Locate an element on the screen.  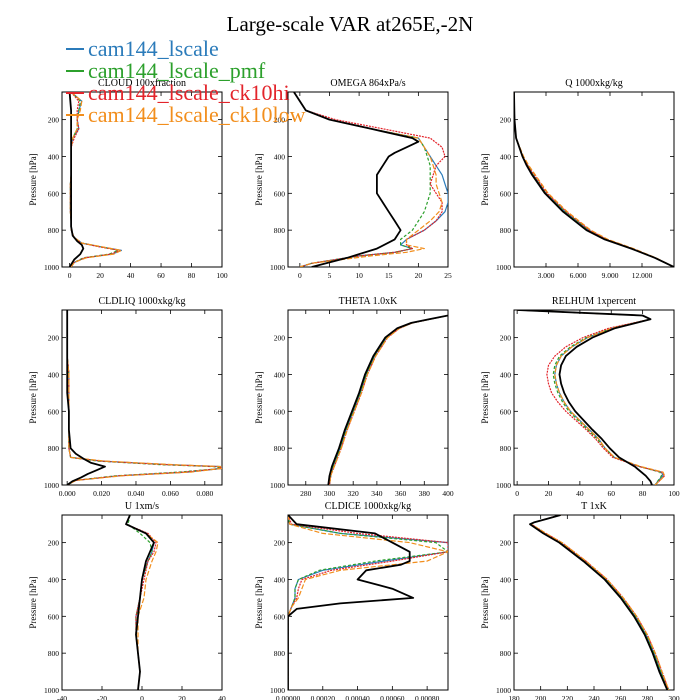
x-tick-label: 240 is located at coordinates (594, 697).